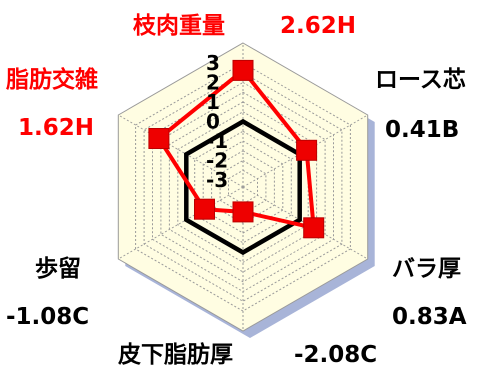 The width and height of the screenshot is (489, 369). I want to click on data-point-rib-thickness, so click(314, 228).